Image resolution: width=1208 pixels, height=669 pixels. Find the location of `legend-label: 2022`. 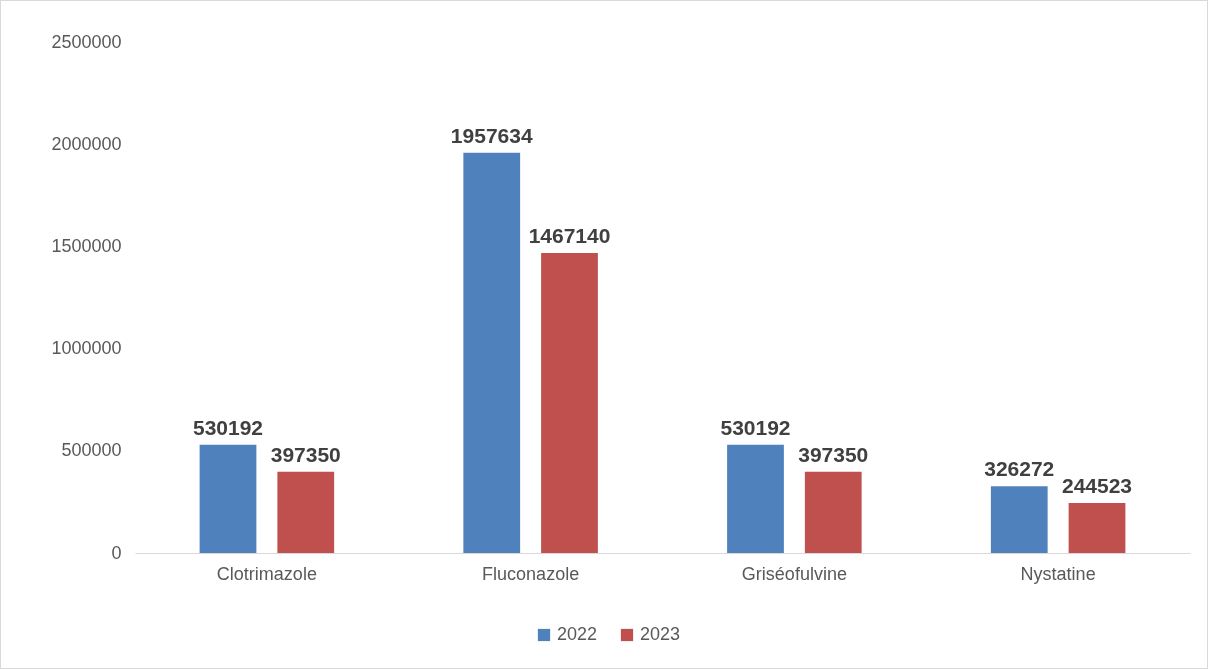

legend-label: 2022 is located at coordinates (577, 634).